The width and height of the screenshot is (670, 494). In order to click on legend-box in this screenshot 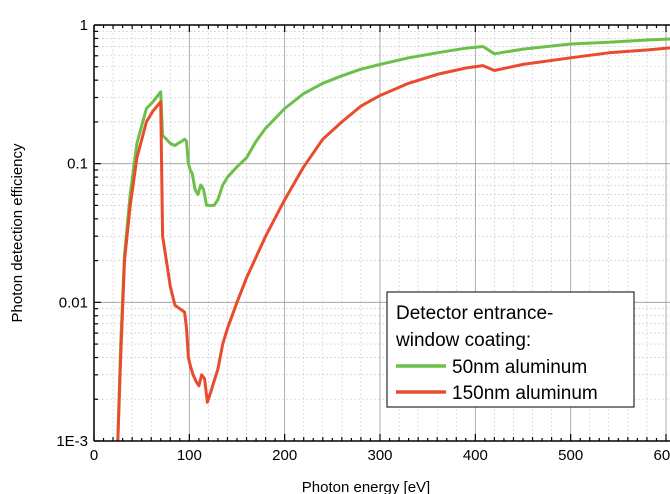, I will do `click(510, 349)`.